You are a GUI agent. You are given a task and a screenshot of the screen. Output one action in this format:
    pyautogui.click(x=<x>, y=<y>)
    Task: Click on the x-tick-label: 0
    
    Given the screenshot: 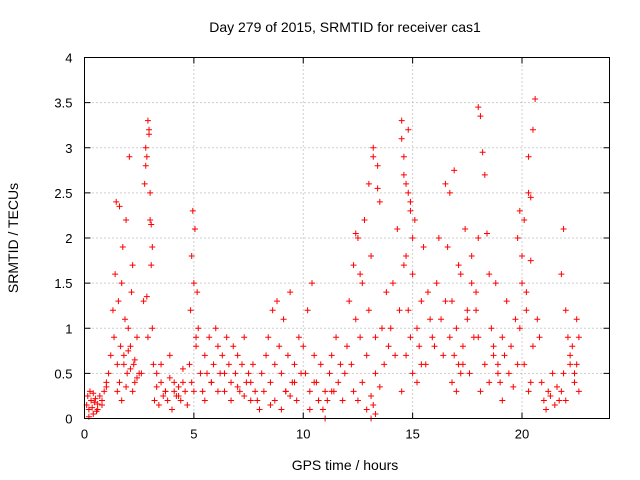 What is the action you would take?
    pyautogui.click(x=84, y=434)
    